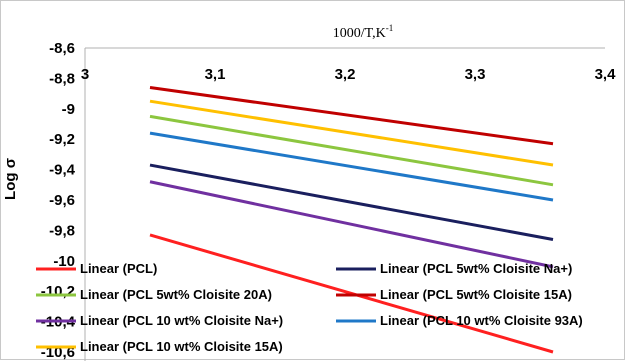 The width and height of the screenshot is (625, 361). Describe the element at coordinates (481, 320) in the screenshot. I see `legend-label: Linear (PCL 10 wt% Cloisite 93A)` at that location.